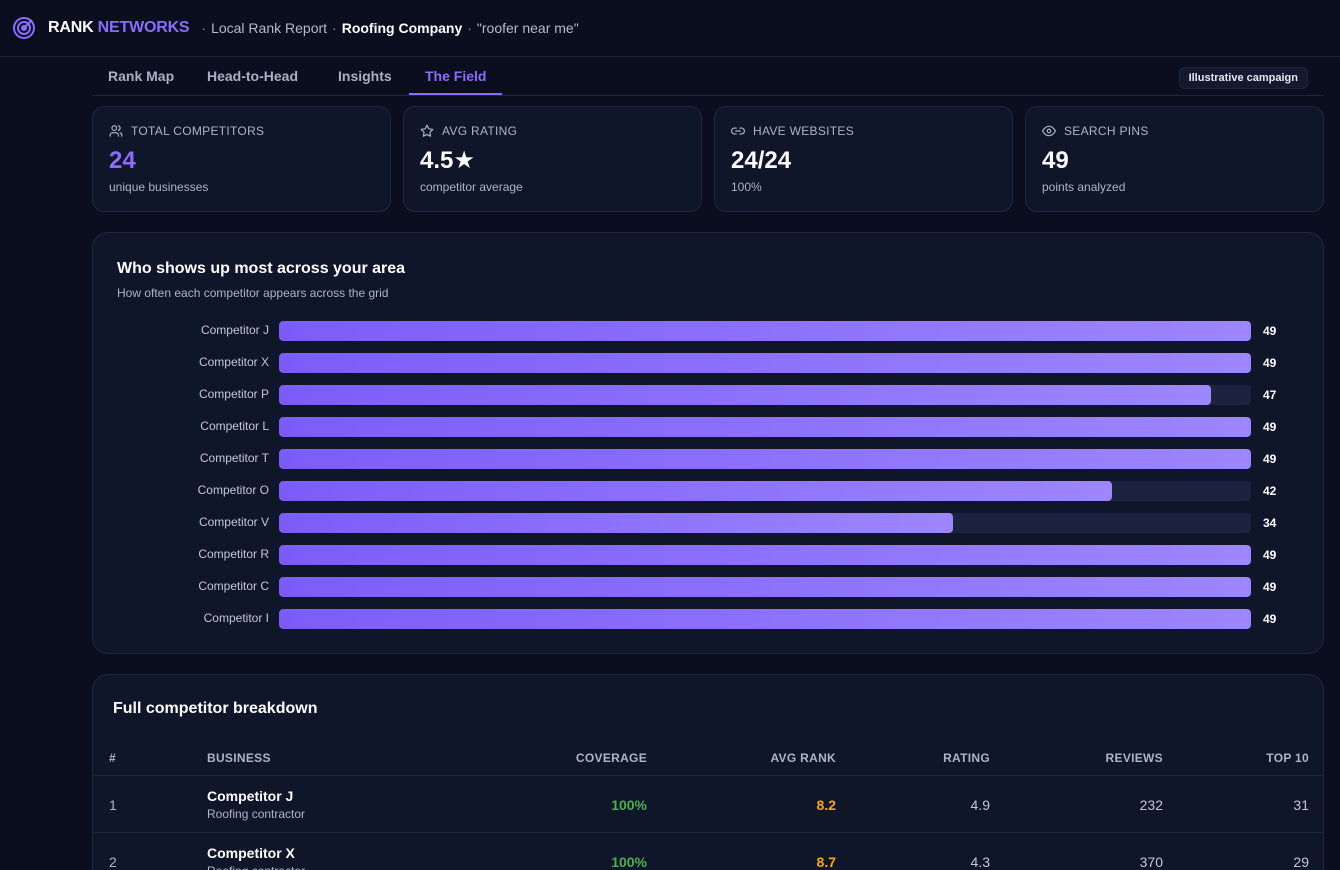  What do you see at coordinates (863, 159) in the screenshot?
I see `stat-card-have-websites: HAVE WEBSITES 24/24 100%` at bounding box center [863, 159].